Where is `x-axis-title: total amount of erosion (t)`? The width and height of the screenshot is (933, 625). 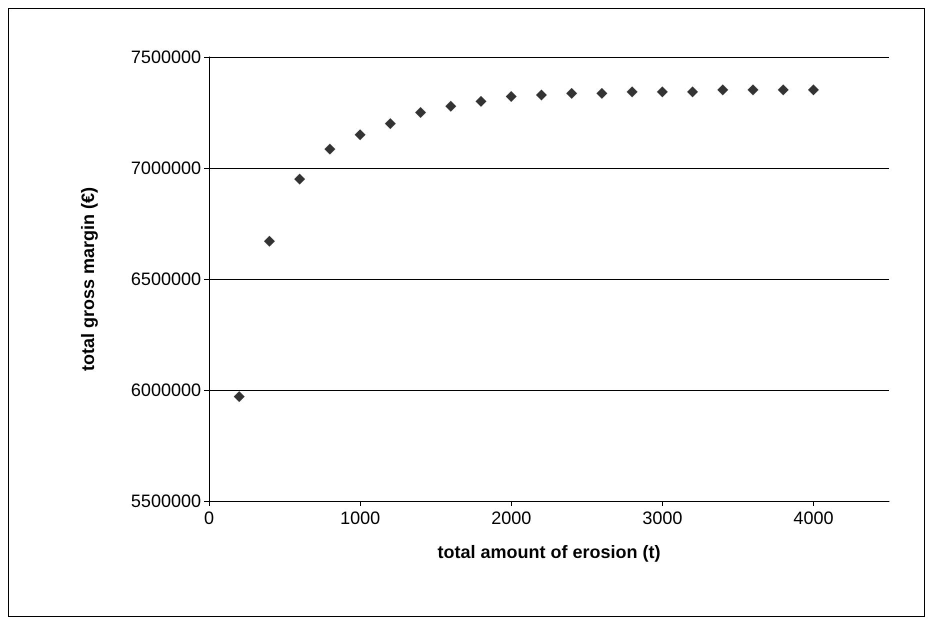
x-axis-title: total amount of erosion (t) is located at coordinates (549, 552).